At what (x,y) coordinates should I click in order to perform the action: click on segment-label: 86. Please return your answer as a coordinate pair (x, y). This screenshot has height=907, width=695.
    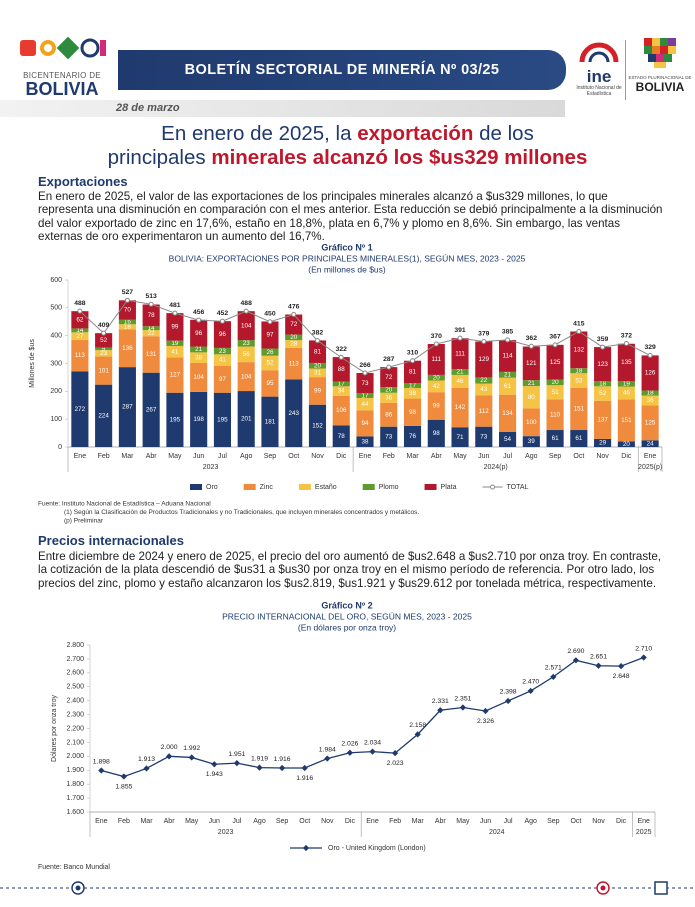
    Looking at the image, I should click on (389, 414).